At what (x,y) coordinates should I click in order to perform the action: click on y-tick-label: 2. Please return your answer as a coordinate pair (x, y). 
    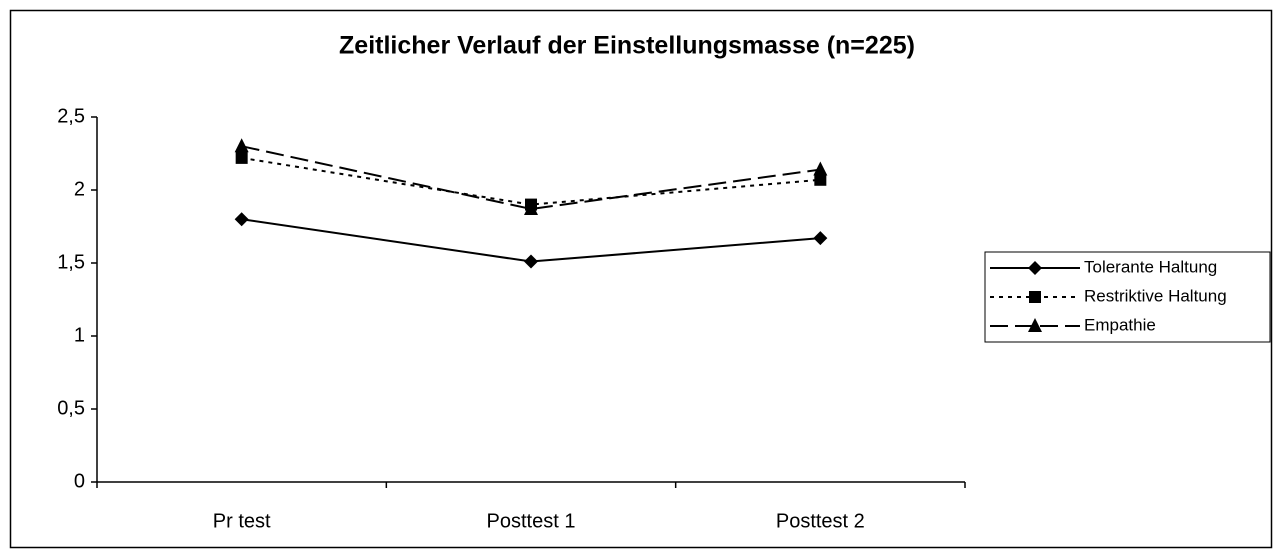
    Looking at the image, I should click on (79, 189).